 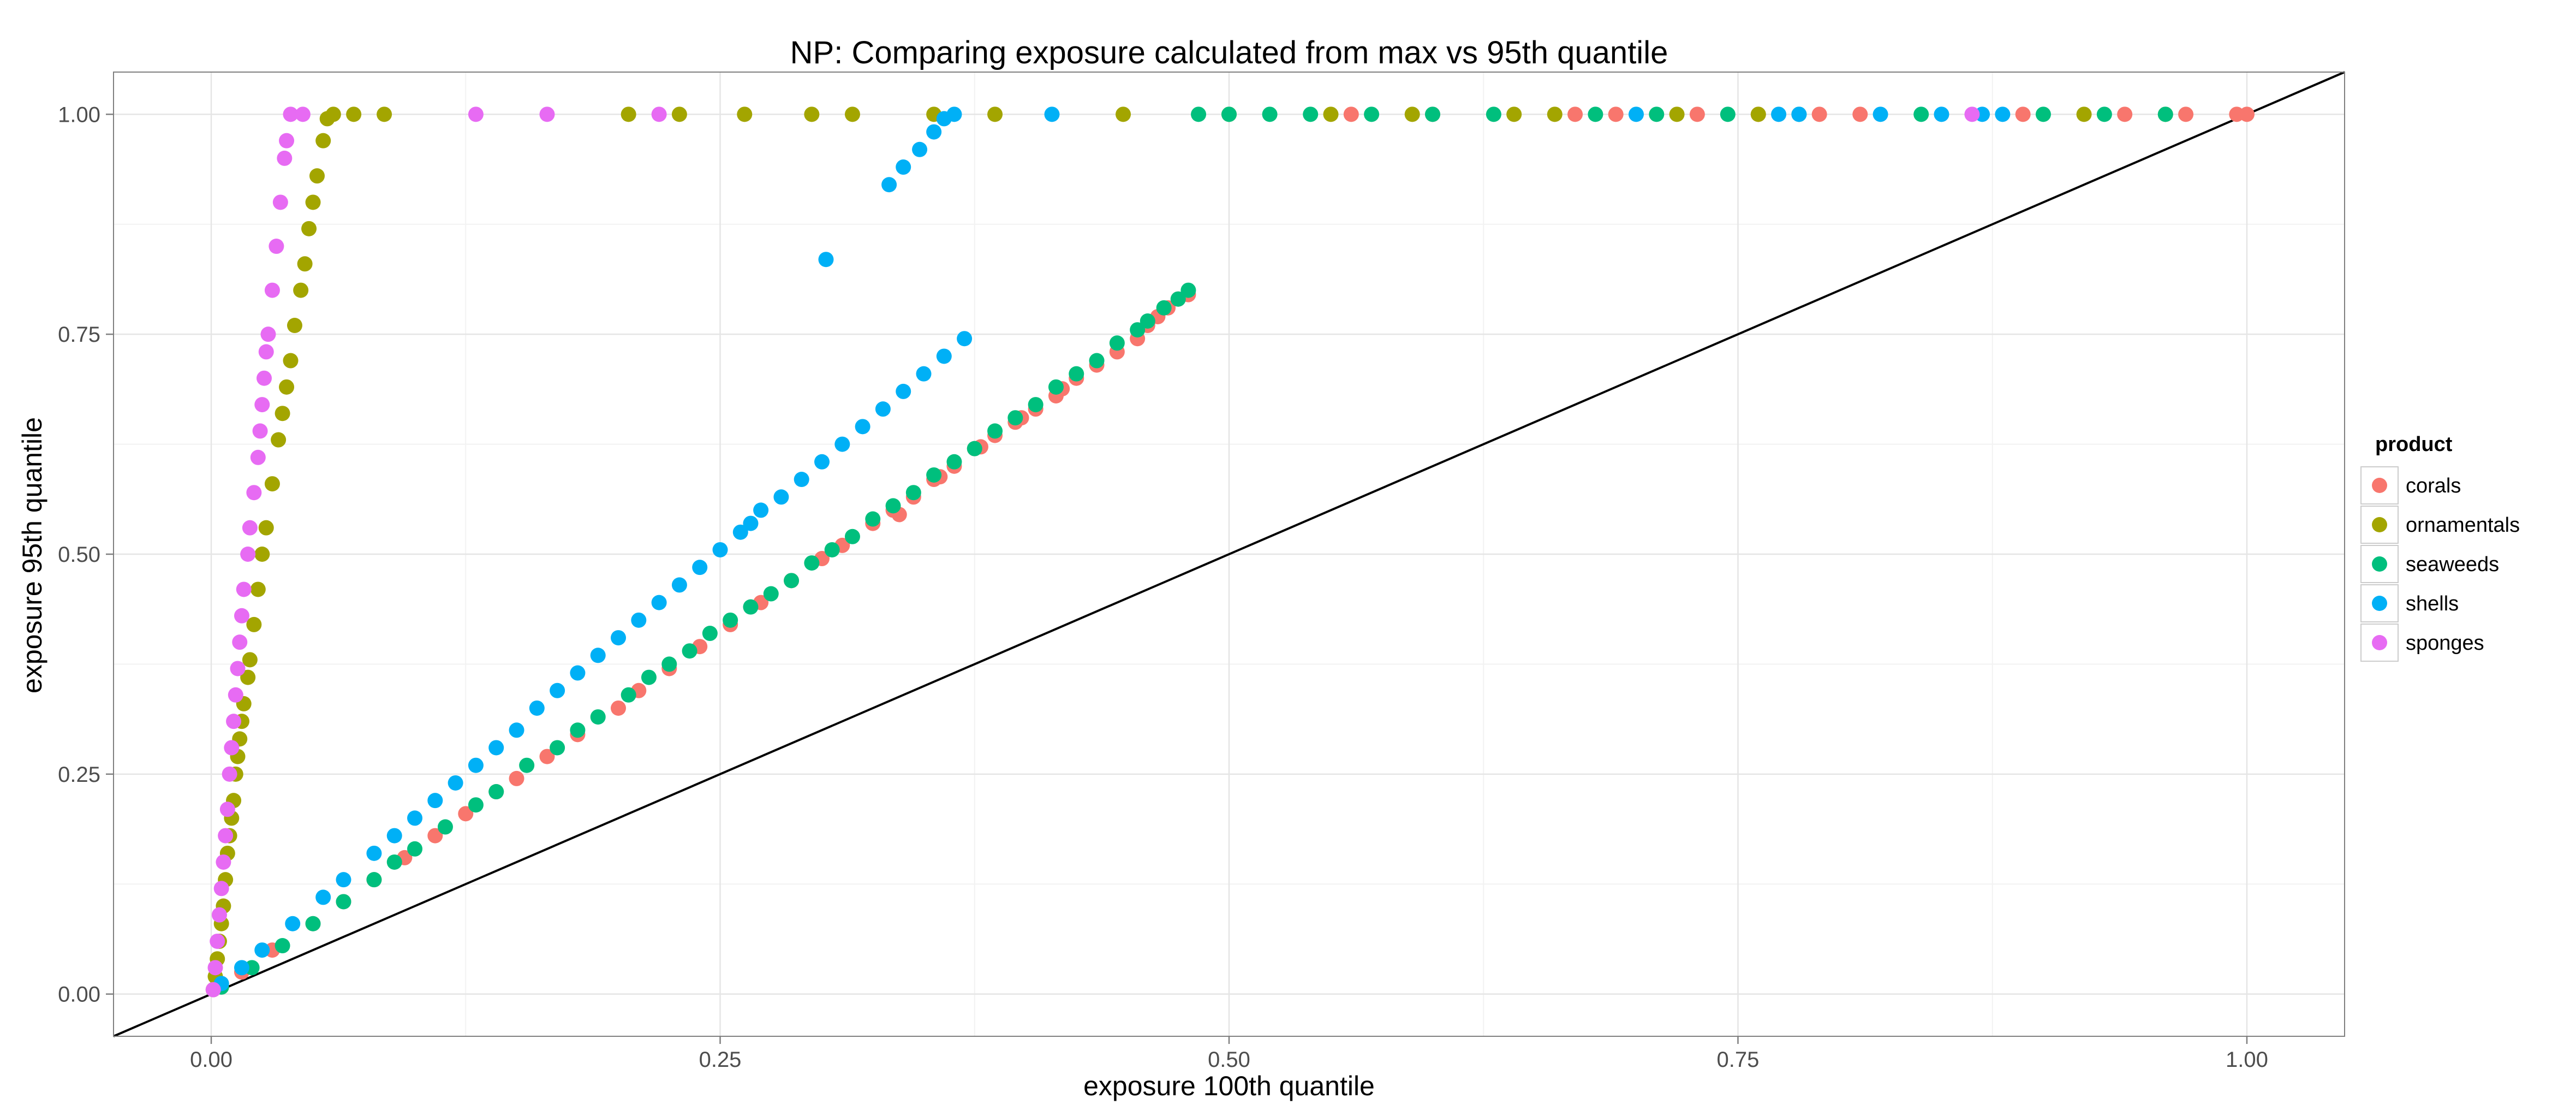 I want to click on legend-items: corals ornamentals seaweeds shells sponges, so click(x=2440, y=564).